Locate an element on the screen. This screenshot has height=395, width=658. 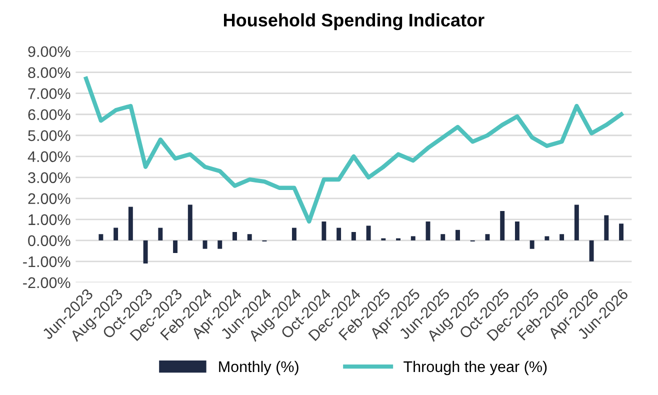
y-tick-label: 8.00% is located at coordinates (49, 72).